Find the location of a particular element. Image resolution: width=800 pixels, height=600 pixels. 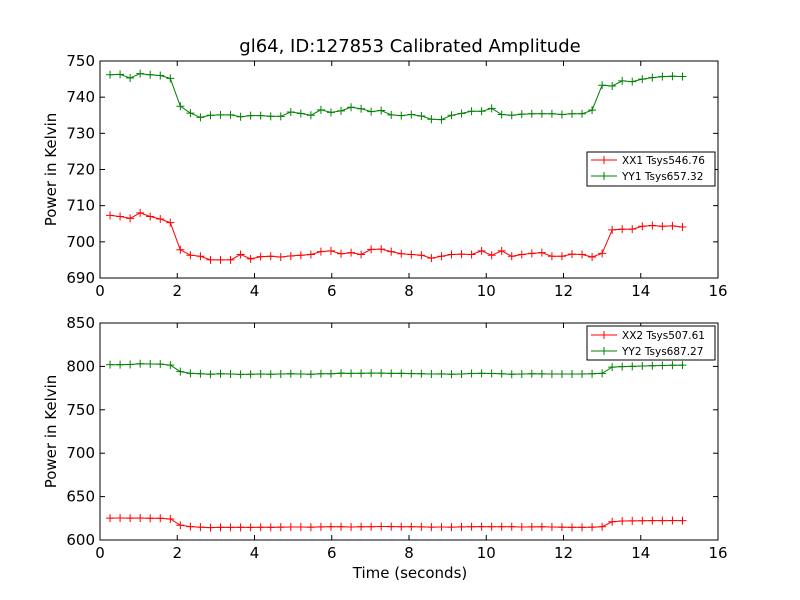

top-y-tick-label: 720 is located at coordinates (80, 170).